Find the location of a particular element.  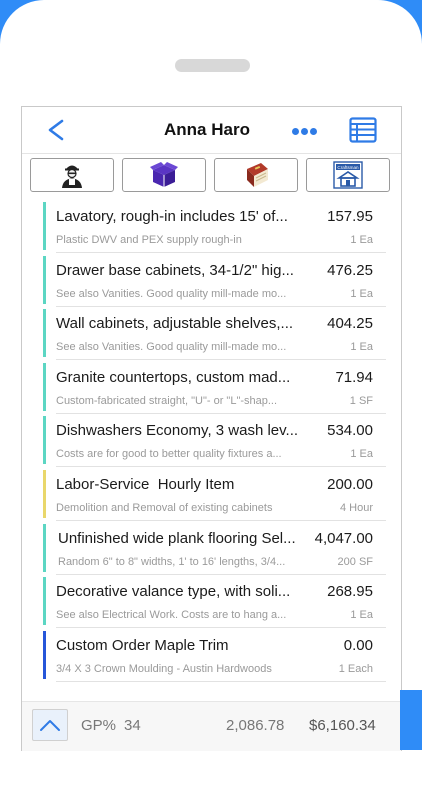

category-toolbar: Craftsman is located at coordinates (213, 176).